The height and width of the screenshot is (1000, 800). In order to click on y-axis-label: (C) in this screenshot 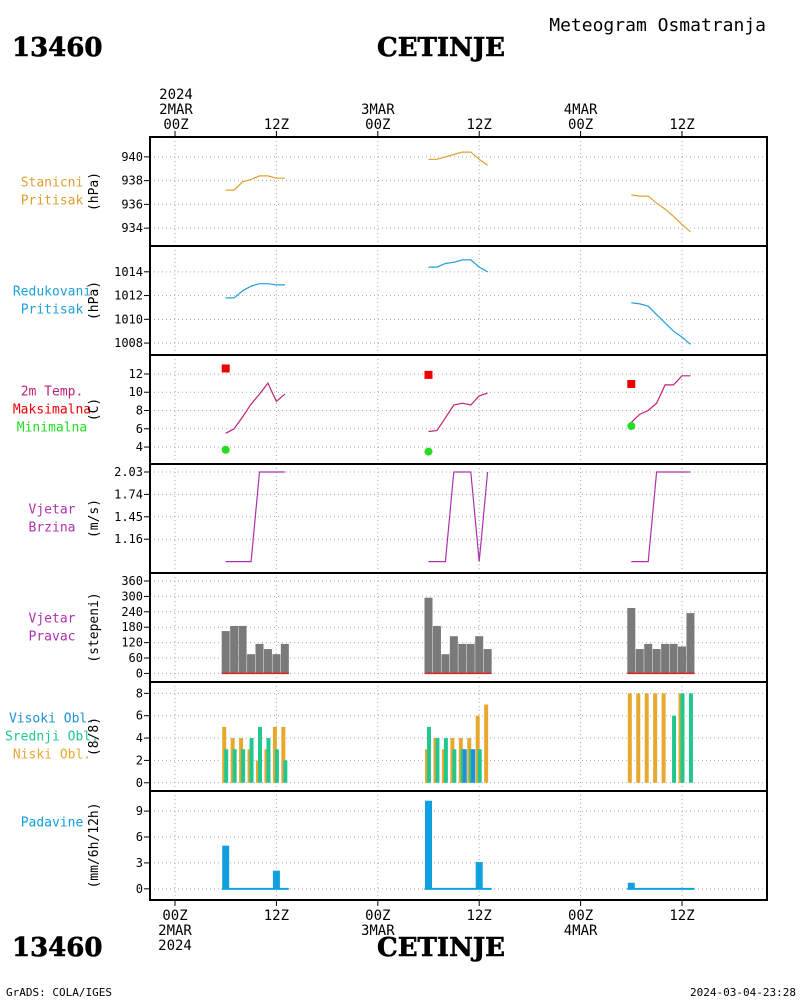, I will do `click(94, 409)`.